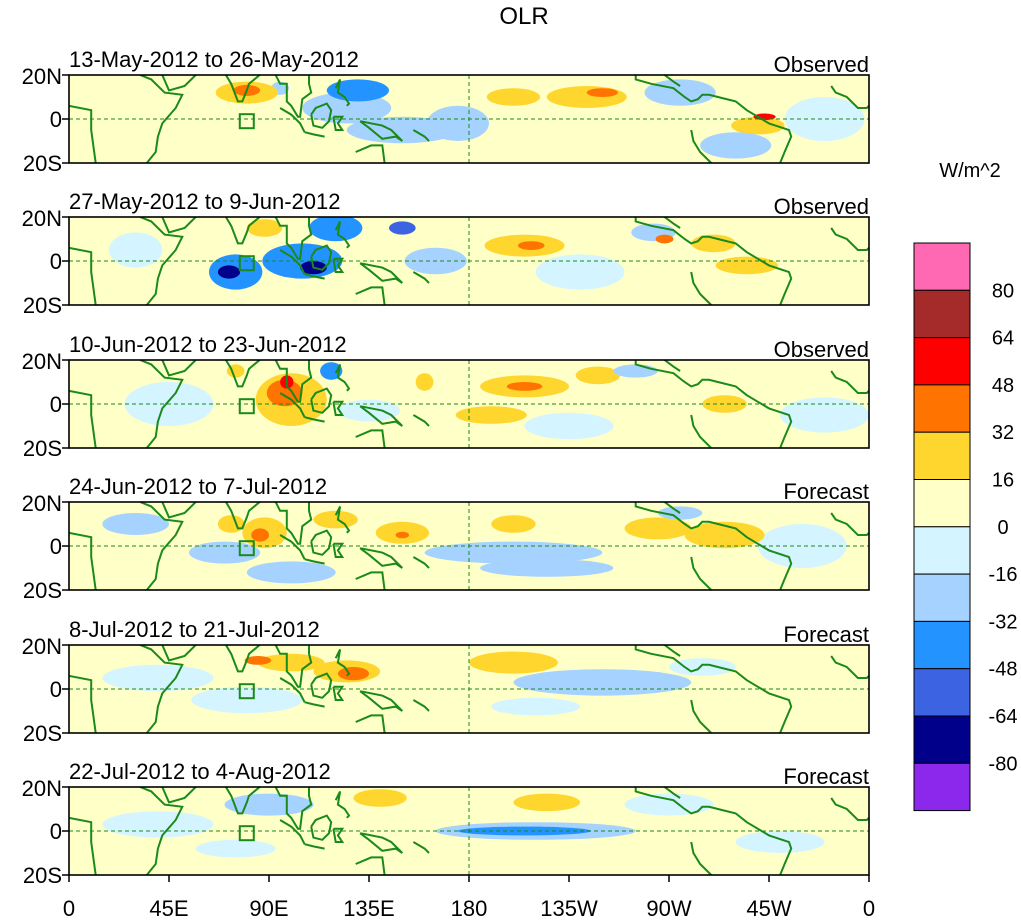  Describe the element at coordinates (194, 629) in the screenshot. I see `panel-period: 8-Jul-2012 to 21-Jul-2012` at that location.